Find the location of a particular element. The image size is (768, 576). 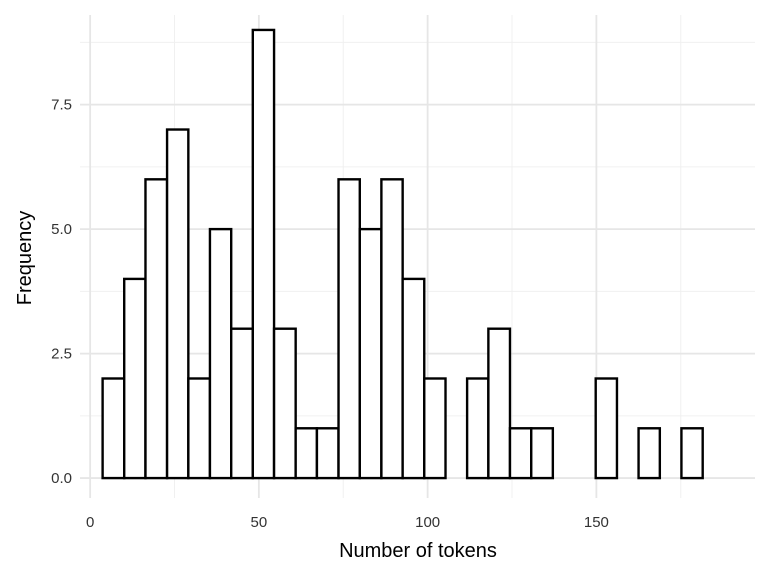

y-tick-label: 7.5 is located at coordinates (61, 105).